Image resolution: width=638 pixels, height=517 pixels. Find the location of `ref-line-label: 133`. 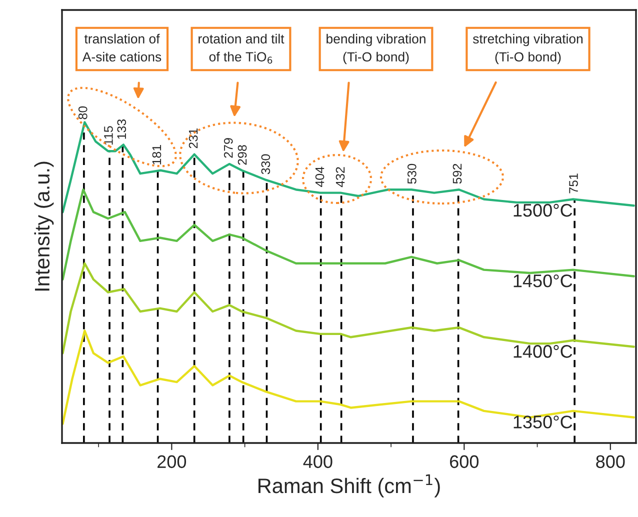

ref-line-label: 133 is located at coordinates (121, 129).